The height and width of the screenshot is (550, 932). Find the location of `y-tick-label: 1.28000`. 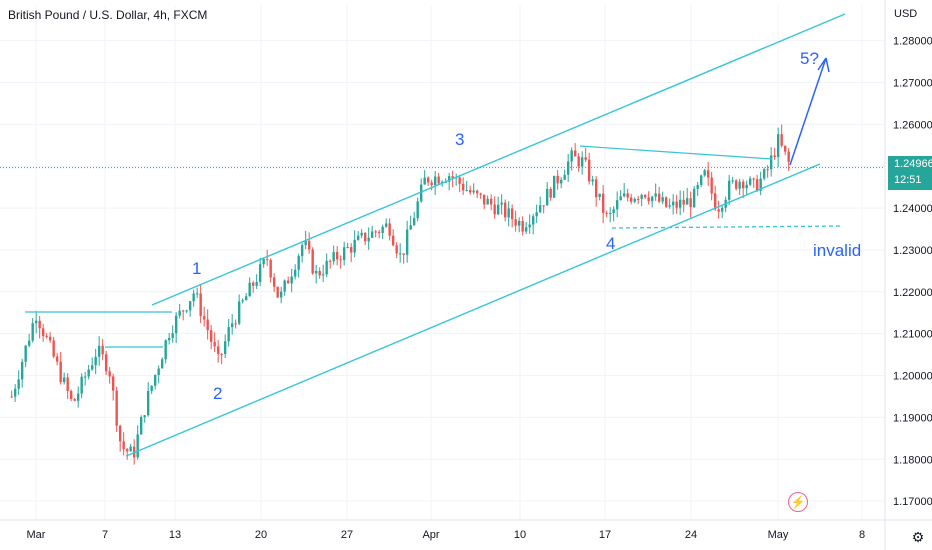

y-tick-label: 1.28000 is located at coordinates (912, 42).